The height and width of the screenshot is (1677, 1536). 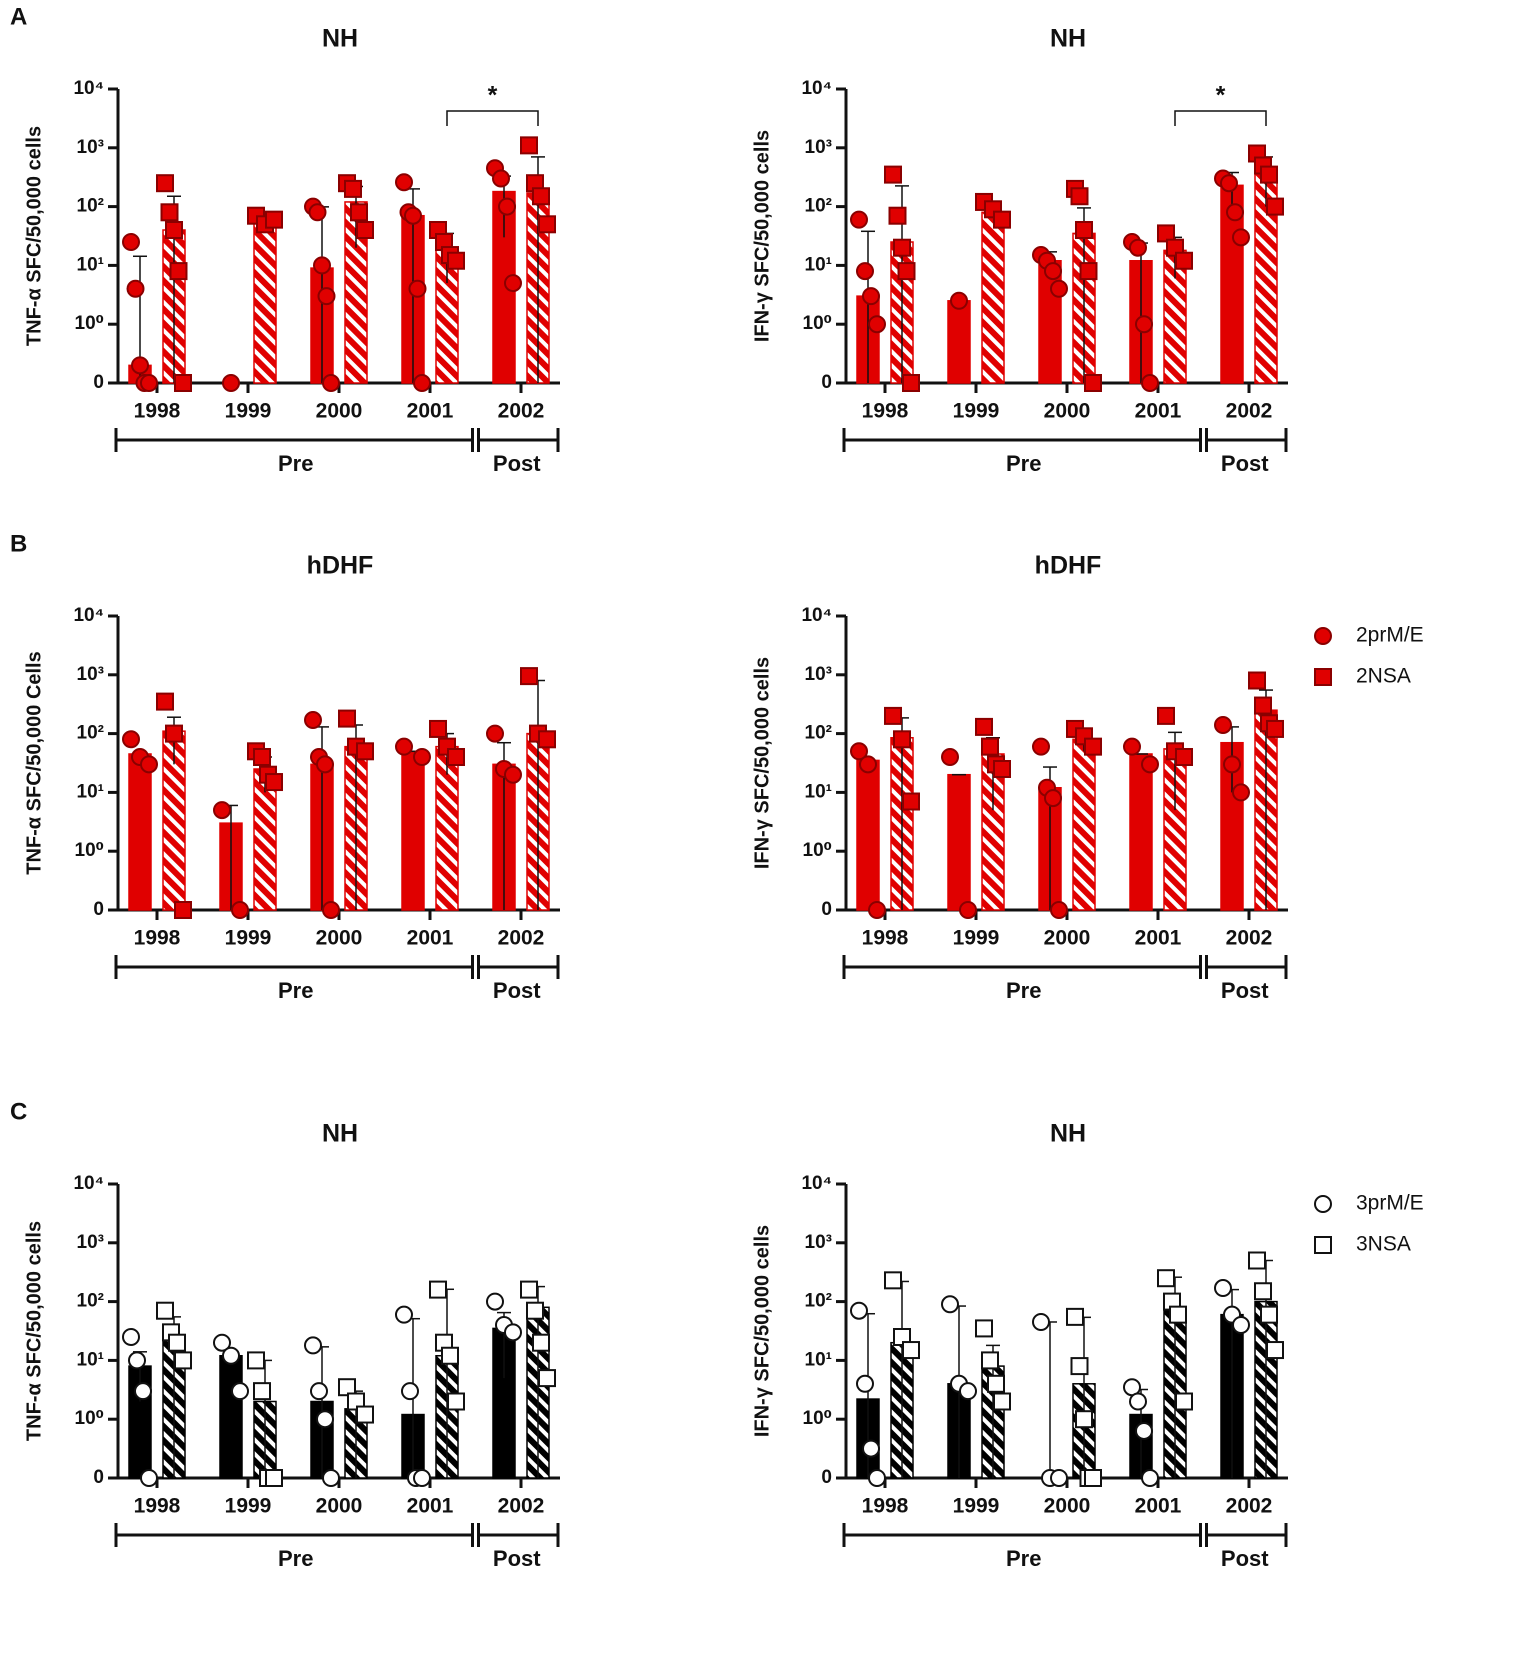 What do you see at coordinates (818, 264) in the screenshot?
I see `y-tick-label: 10¹` at bounding box center [818, 264].